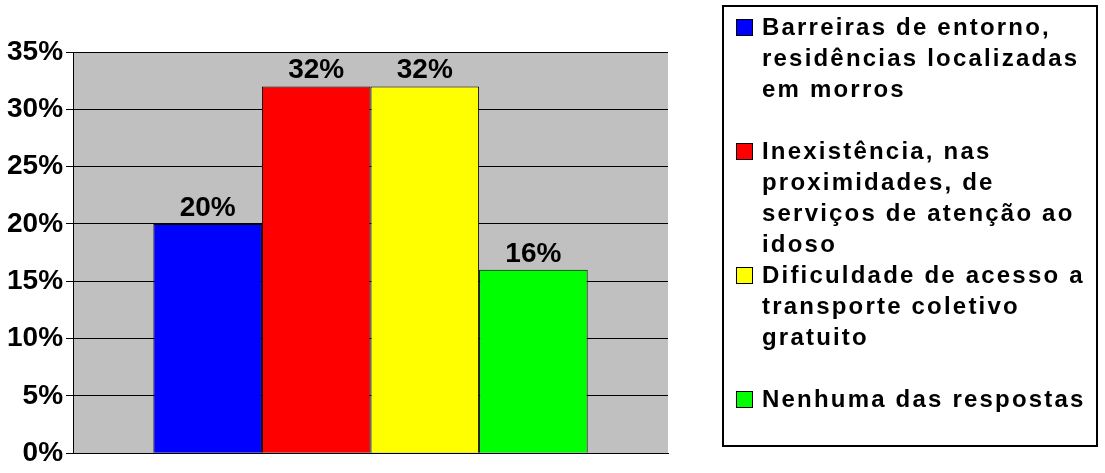 Image resolution: width=1105 pixels, height=473 pixels. I want to click on y-tick-label: 35%, so click(35, 50).